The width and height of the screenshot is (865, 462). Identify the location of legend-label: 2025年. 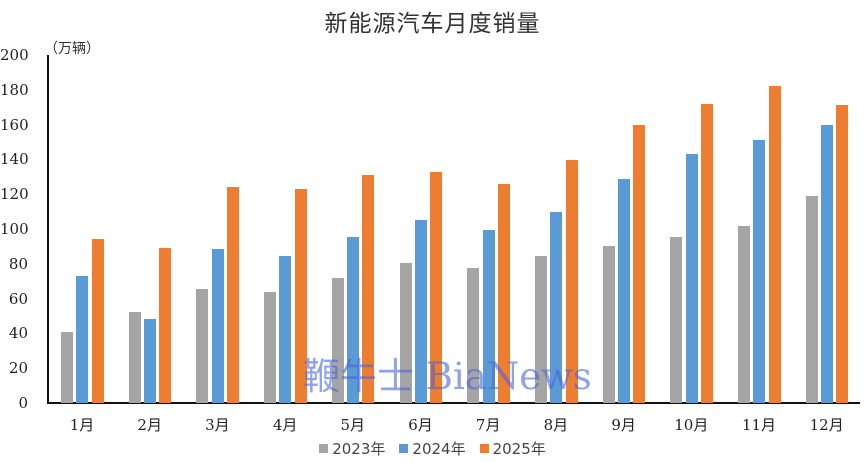
(519, 449).